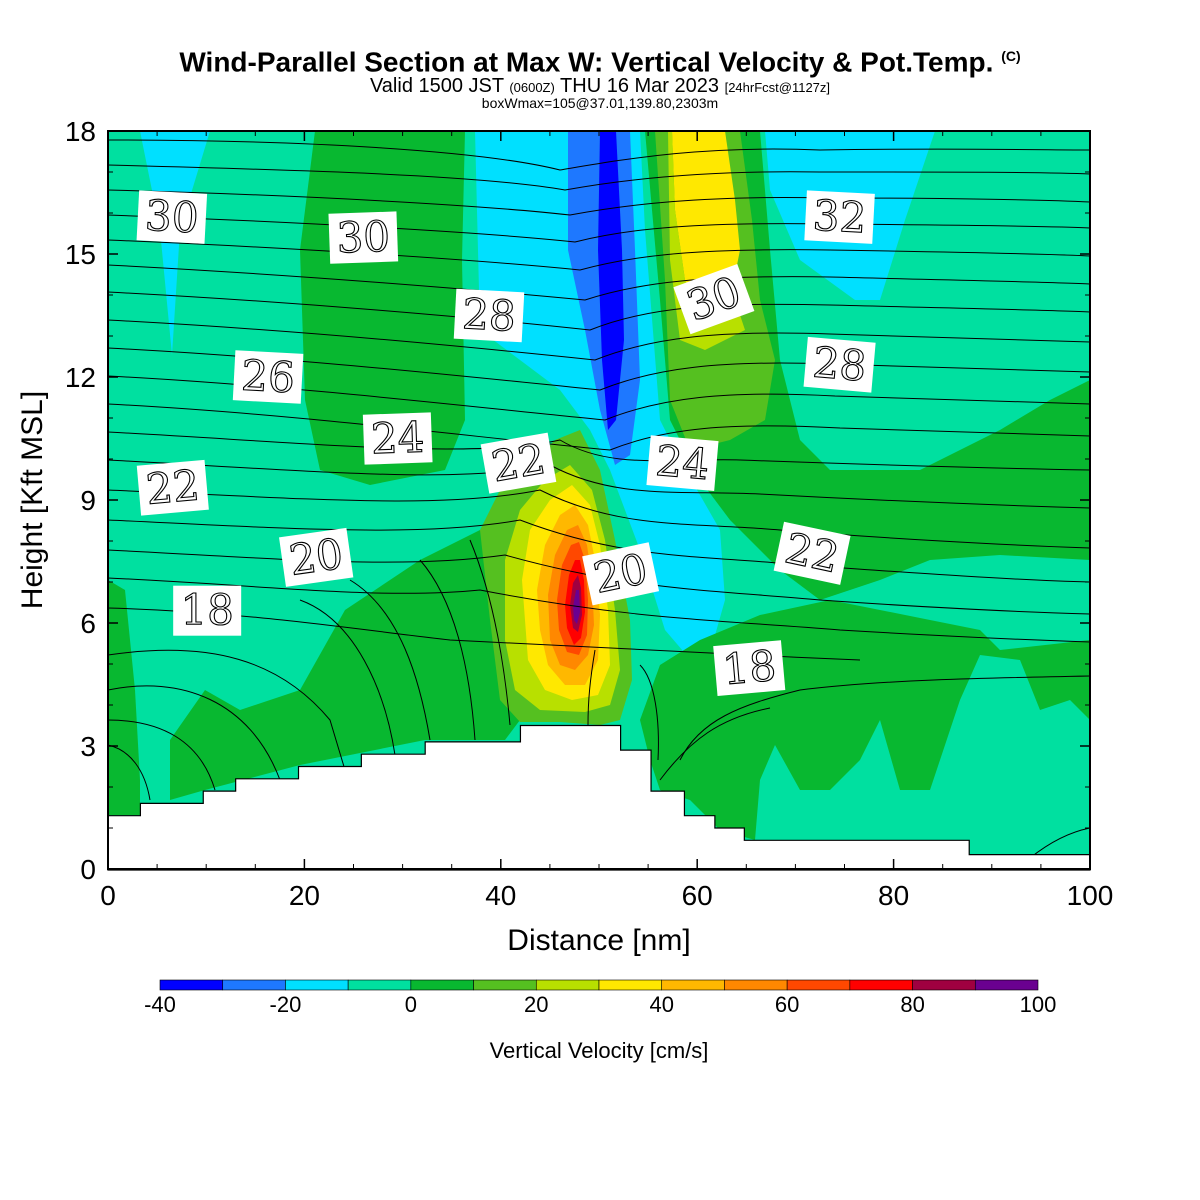 Image resolution: width=1200 pixels, height=1200 pixels. What do you see at coordinates (108, 895) in the screenshot?
I see `x-tick-label: 0` at bounding box center [108, 895].